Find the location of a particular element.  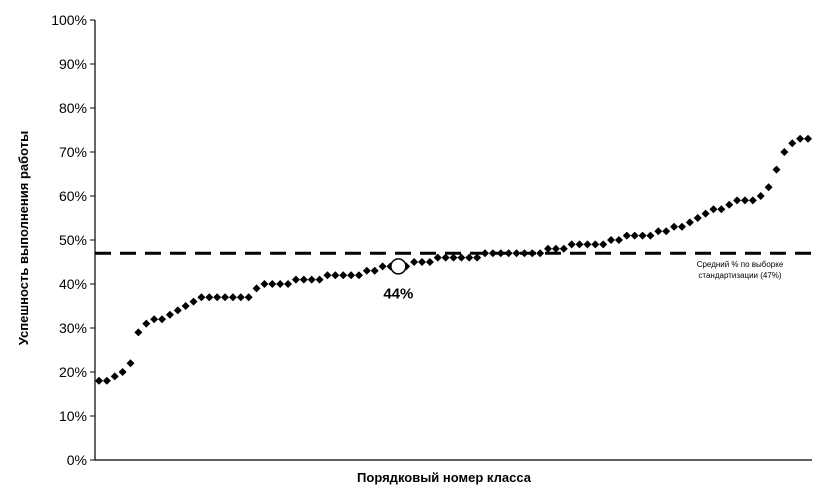

y-tick-label: 50% is located at coordinates (73, 240).